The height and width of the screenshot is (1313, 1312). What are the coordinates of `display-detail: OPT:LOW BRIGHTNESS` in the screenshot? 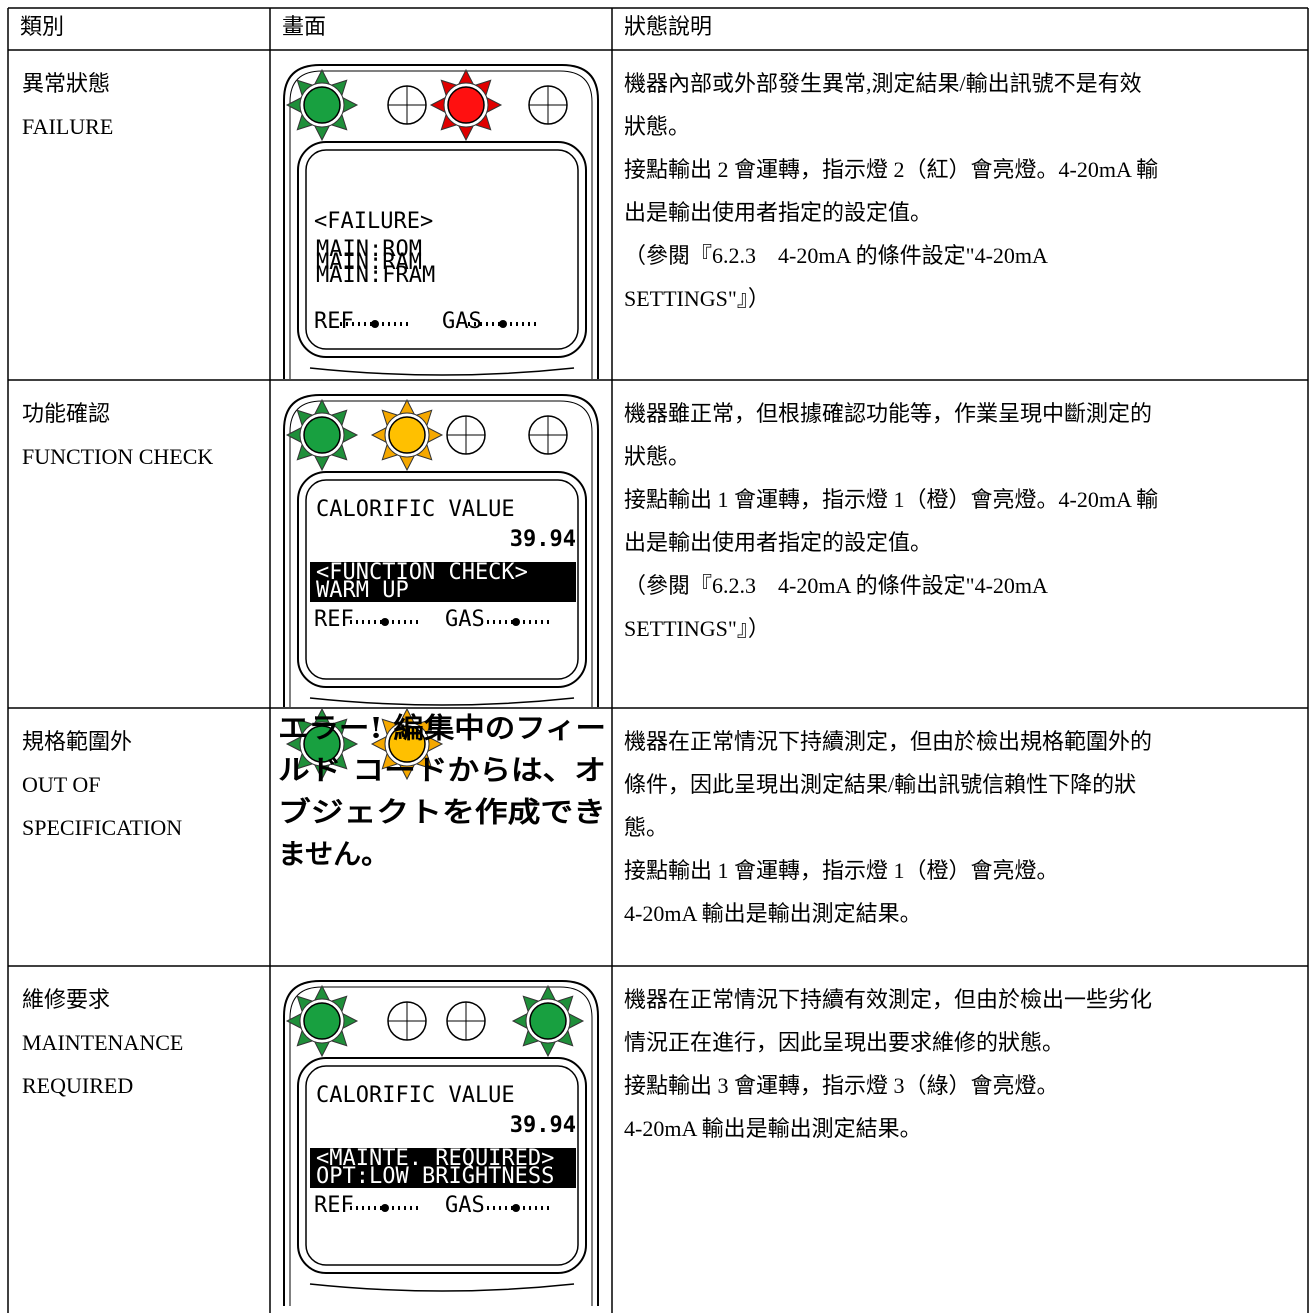 It's located at (435, 1176).